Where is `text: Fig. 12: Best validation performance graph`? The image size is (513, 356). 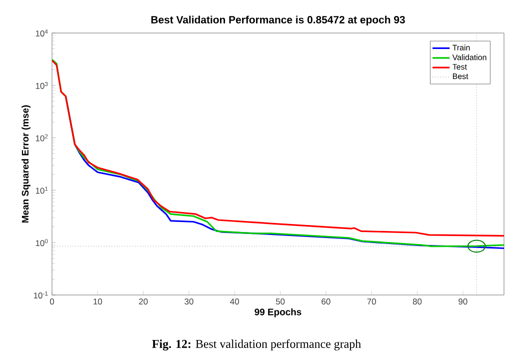
text: Fig. 12: Best validation performance graph is located at coordinates (256, 344).